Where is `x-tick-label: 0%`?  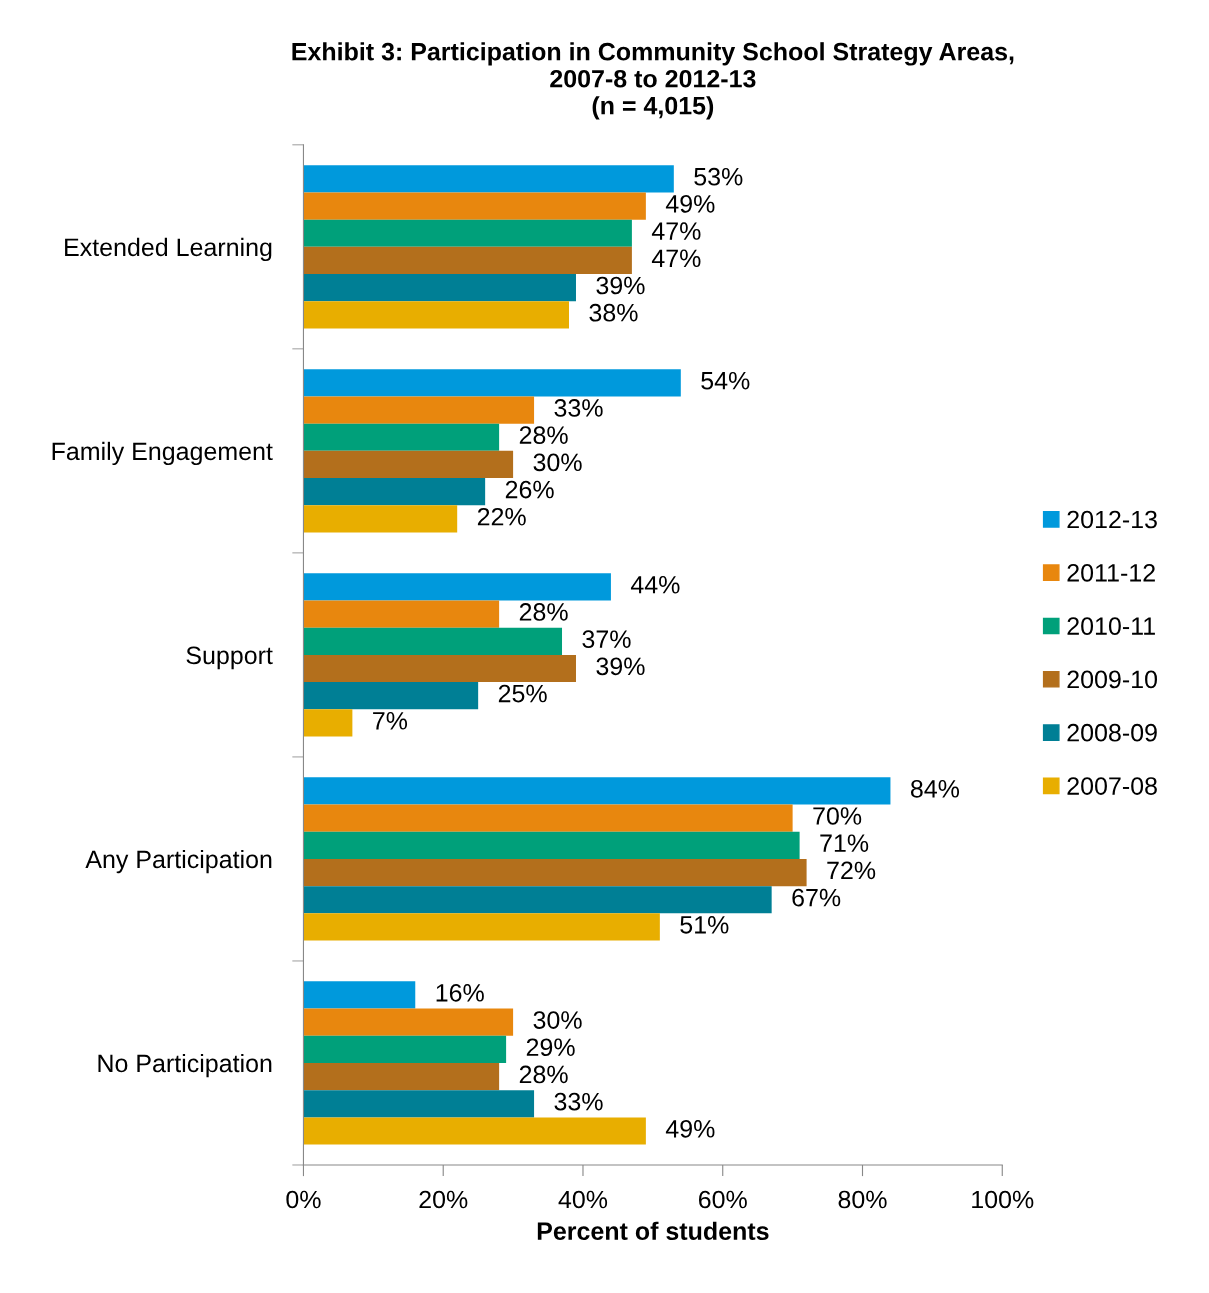 x-tick-label: 0% is located at coordinates (303, 1199).